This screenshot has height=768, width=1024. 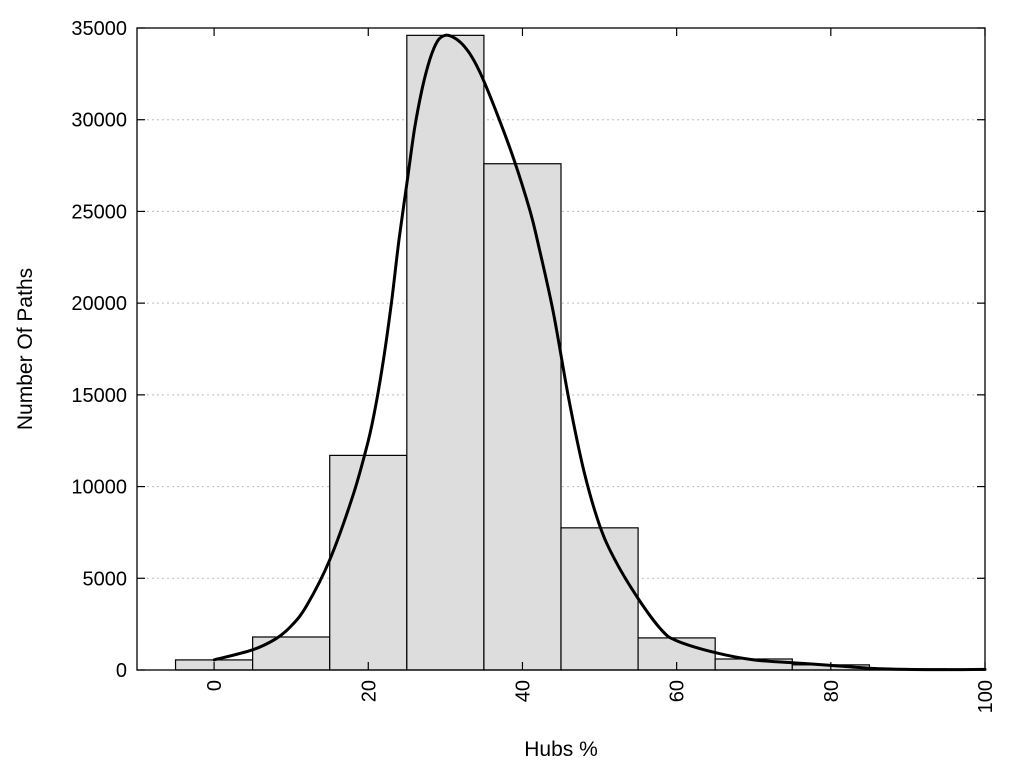 What do you see at coordinates (678, 691) in the screenshot?
I see `x-tick-label-60: 60` at bounding box center [678, 691].